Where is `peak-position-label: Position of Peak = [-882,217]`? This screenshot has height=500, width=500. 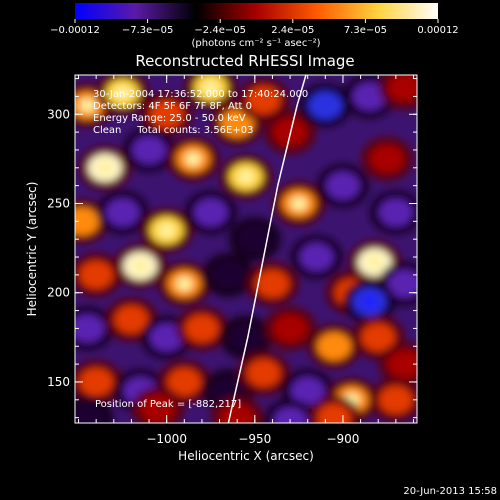 peak-position-label: Position of Peak = [-882,217] is located at coordinates (168, 404).